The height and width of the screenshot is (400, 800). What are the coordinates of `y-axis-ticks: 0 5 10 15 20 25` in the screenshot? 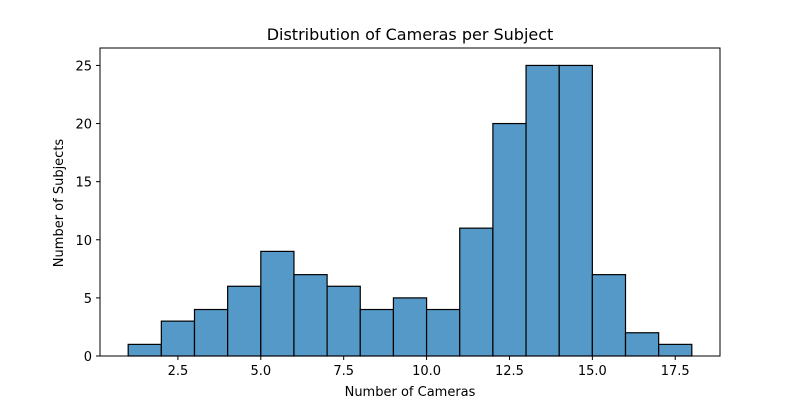 It's located at (87, 212).